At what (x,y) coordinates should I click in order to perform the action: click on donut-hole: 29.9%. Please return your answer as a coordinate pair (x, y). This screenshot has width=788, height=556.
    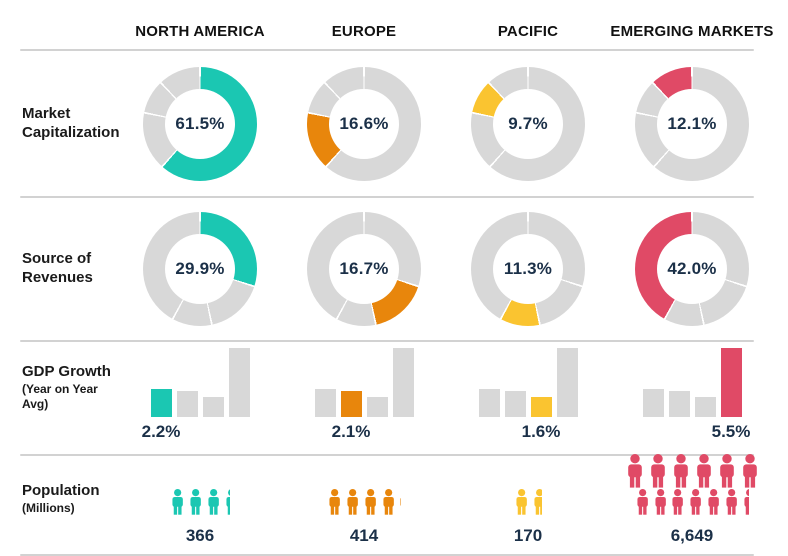
    Looking at the image, I should click on (200, 269).